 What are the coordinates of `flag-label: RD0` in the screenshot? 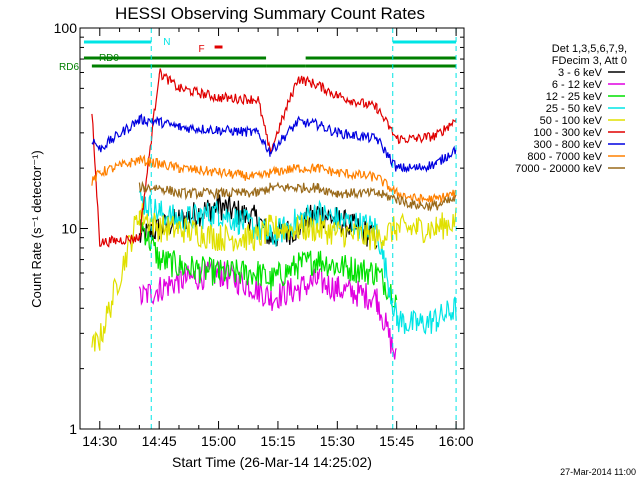 It's located at (109, 58).